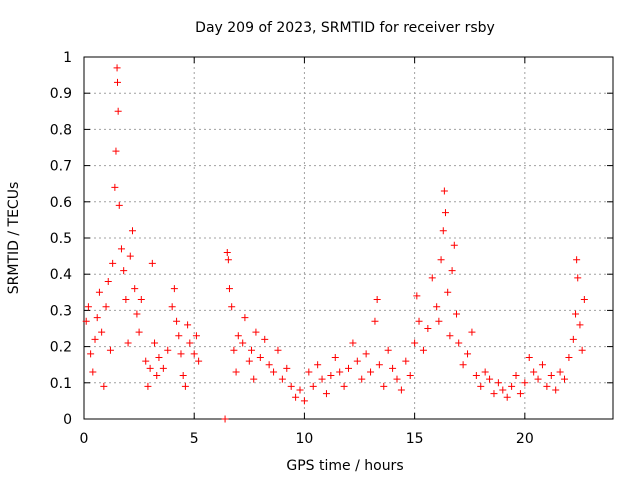  I want to click on x-tick-label: 15, so click(415, 439).